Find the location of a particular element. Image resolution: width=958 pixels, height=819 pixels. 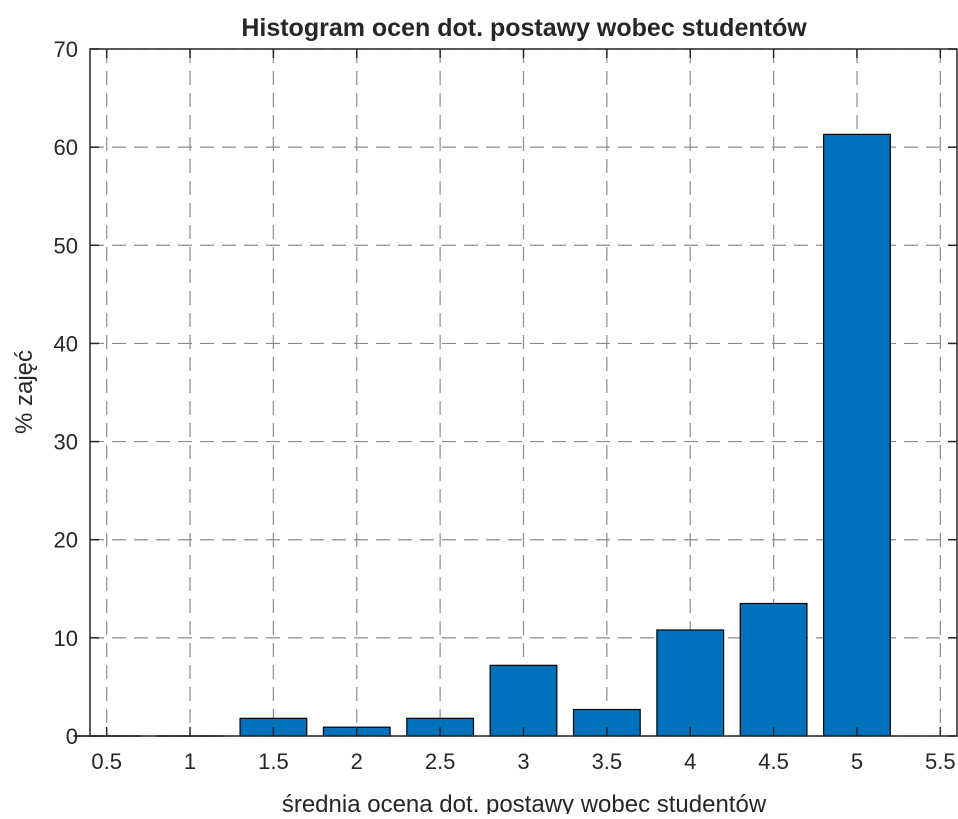

y-tick-label: 40 is located at coordinates (66, 343).